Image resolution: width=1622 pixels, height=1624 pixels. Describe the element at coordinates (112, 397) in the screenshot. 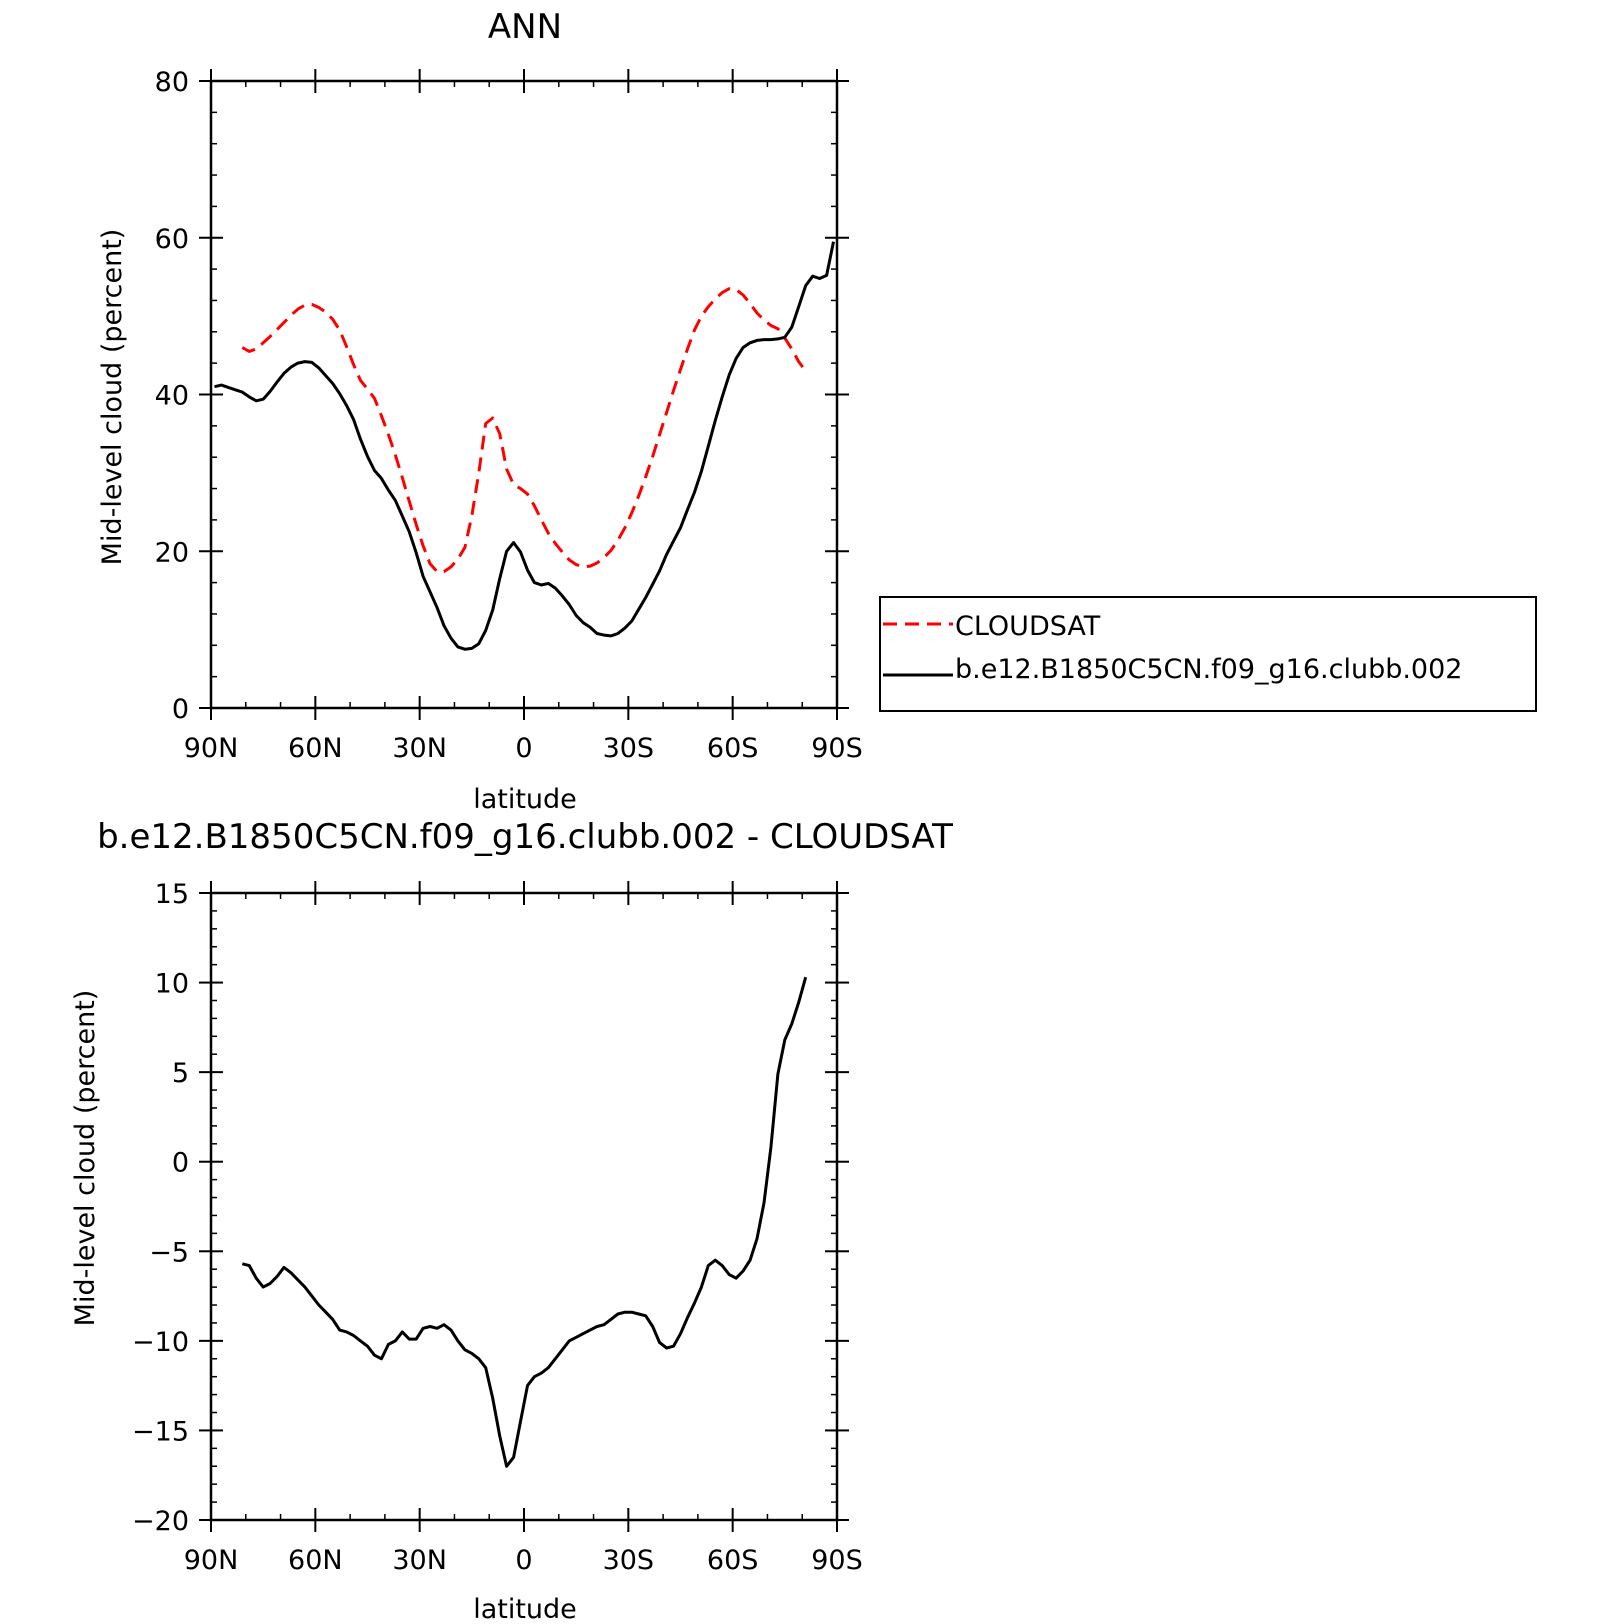

I see `top-y-axis-label: Mid-level cloud (percent)` at that location.